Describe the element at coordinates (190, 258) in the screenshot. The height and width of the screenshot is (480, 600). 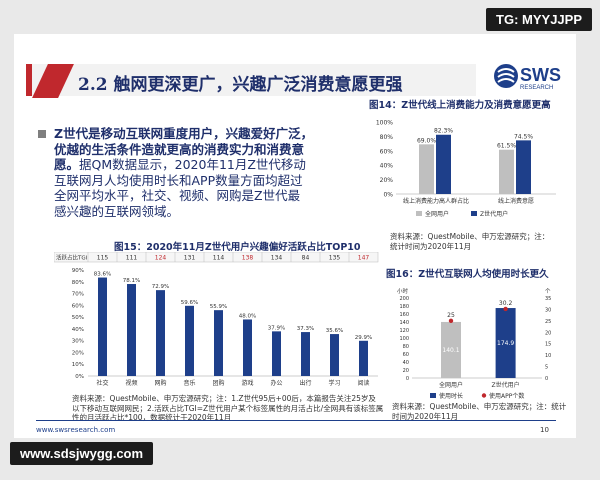
I see `tgi-value: 131` at that location.